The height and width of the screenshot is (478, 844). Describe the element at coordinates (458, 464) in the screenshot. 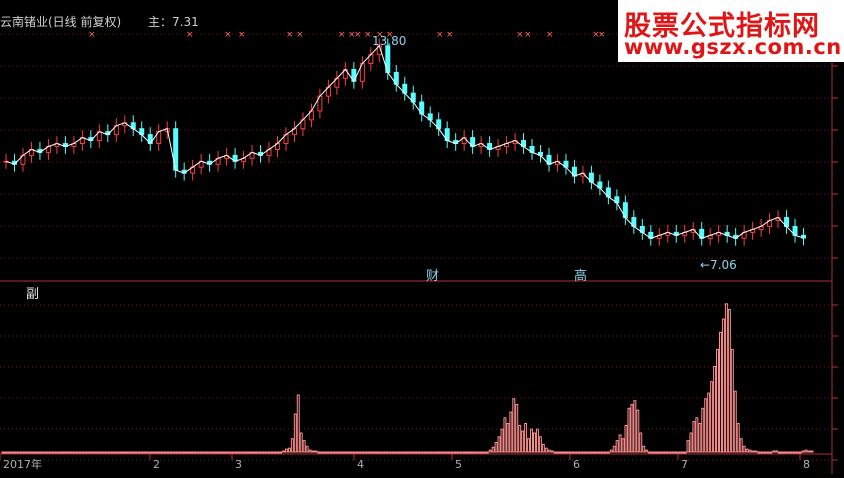

I see `date-tick-label: 5` at that location.